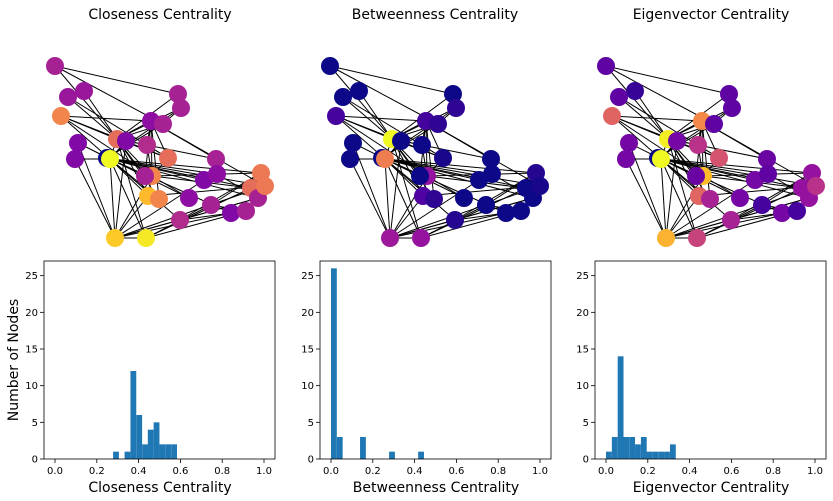  I want to click on histogram-1-ytick-1: 5, so click(35, 423).